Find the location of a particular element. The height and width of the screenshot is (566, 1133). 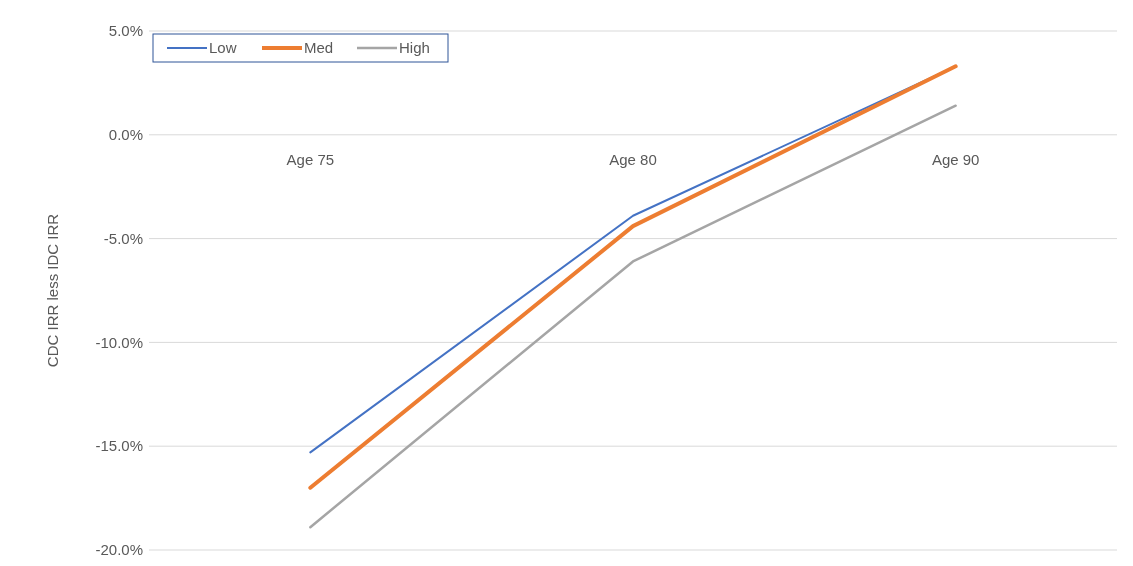

y-tick-label: -10.0% is located at coordinates (119, 342).